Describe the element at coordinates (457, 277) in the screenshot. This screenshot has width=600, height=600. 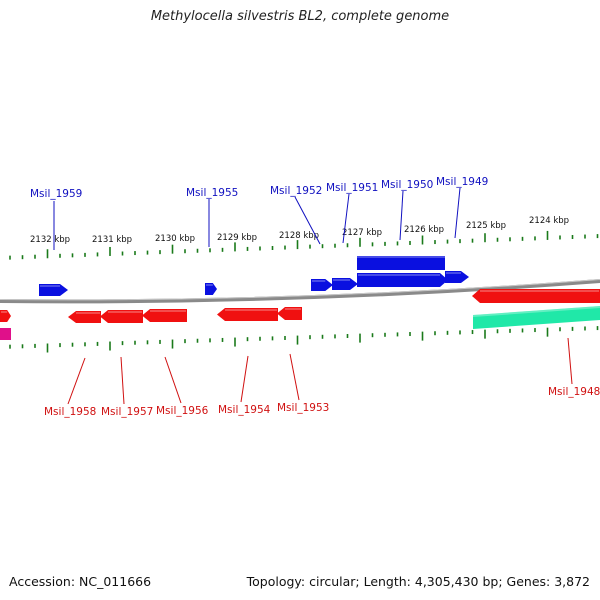
I see `gene-msil-1949` at that location.